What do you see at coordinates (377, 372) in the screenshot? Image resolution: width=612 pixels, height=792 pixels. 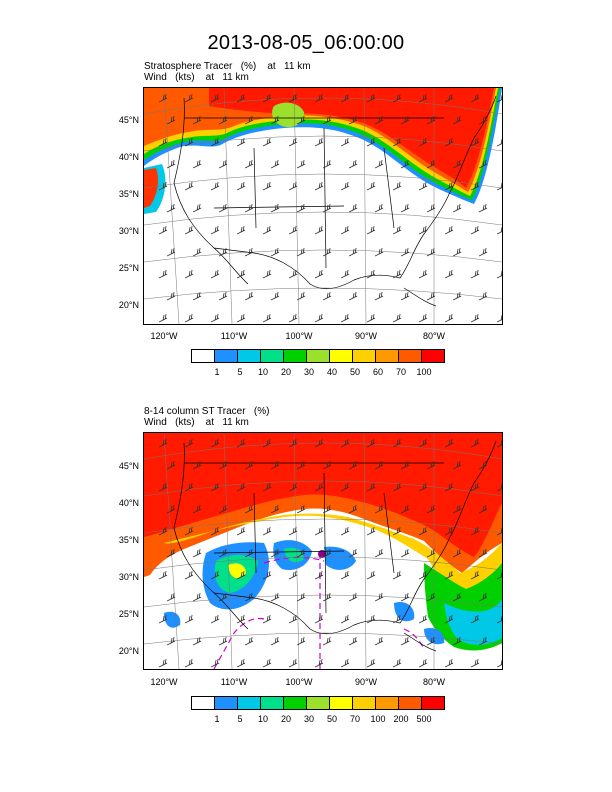 I see `panel1-colorbar-label: 60` at bounding box center [377, 372].